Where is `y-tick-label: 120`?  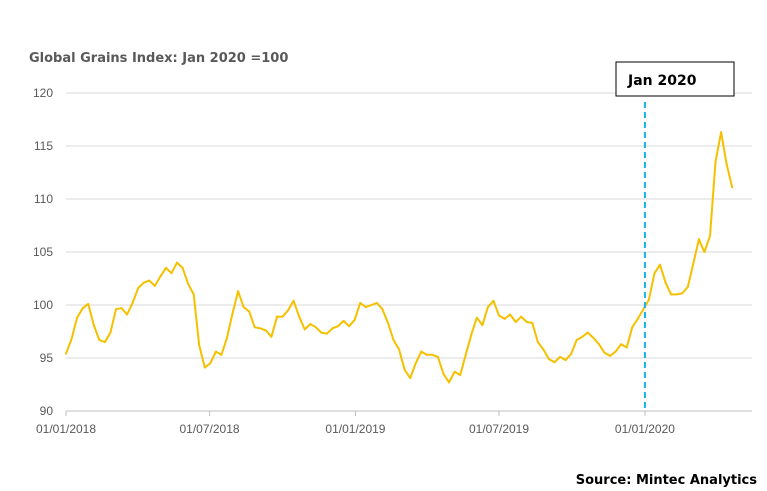 y-tick-label: 120 is located at coordinates (43, 93).